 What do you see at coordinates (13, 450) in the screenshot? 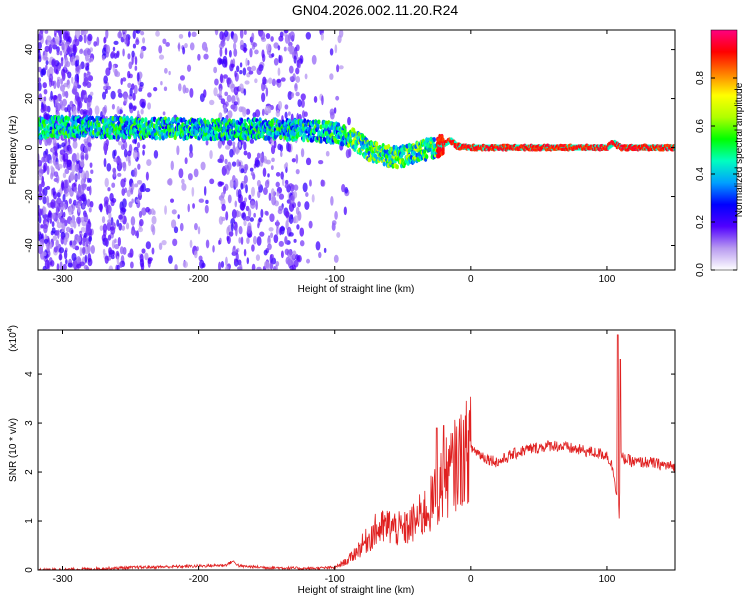
I see `snr-y-label: SNR (10 * v/v)` at bounding box center [13, 450].